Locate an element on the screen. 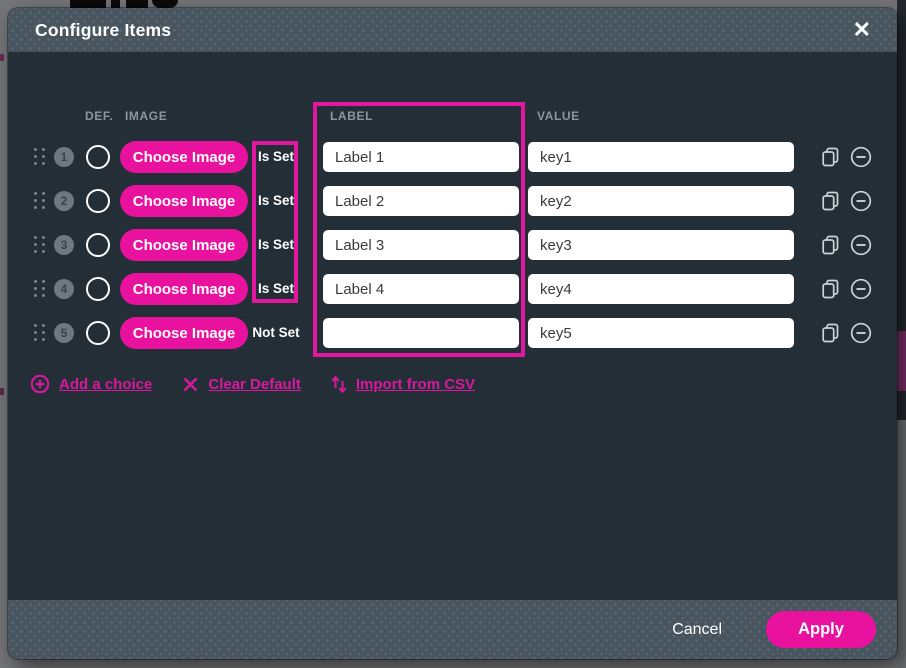 This screenshot has width=906, height=668. row-number-badge: 5 is located at coordinates (64, 333).